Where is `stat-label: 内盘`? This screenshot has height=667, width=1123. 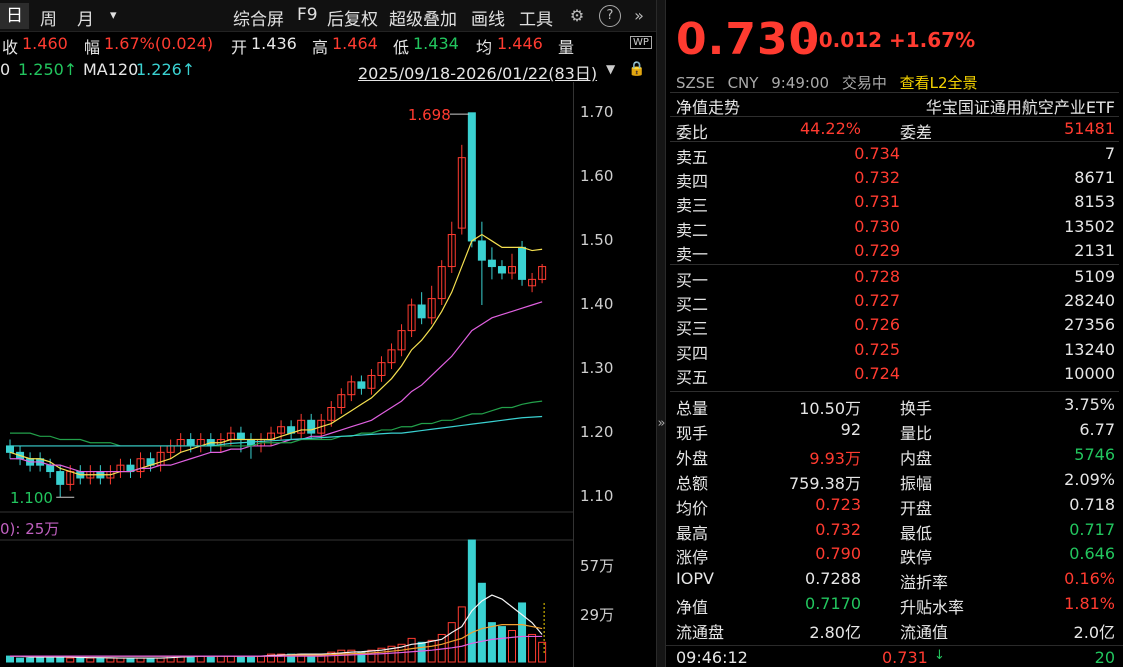
stat-label: 内盘 is located at coordinates (916, 458).